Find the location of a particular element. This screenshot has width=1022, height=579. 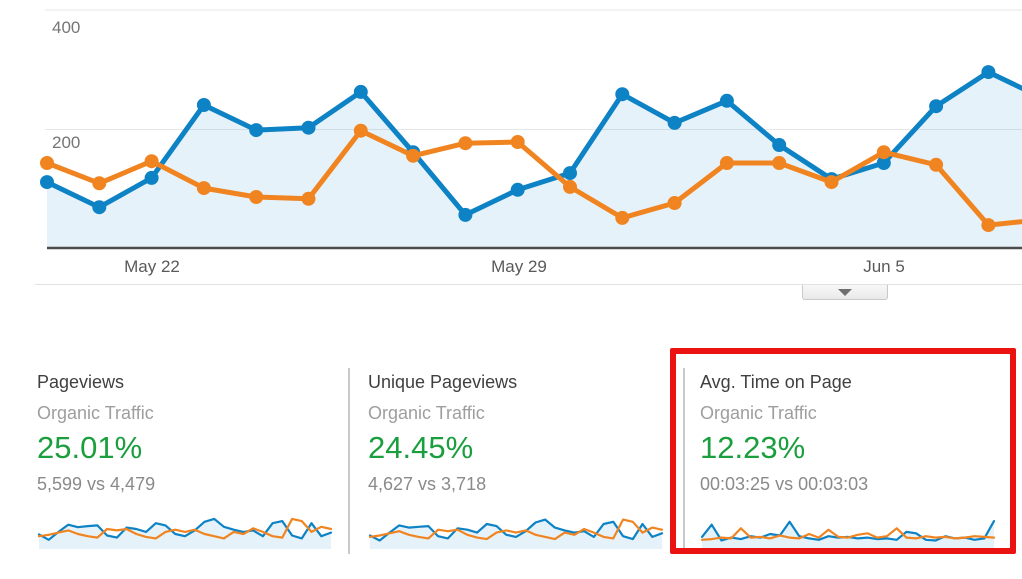

metric-card-change: 24.45% is located at coordinates (421, 447).